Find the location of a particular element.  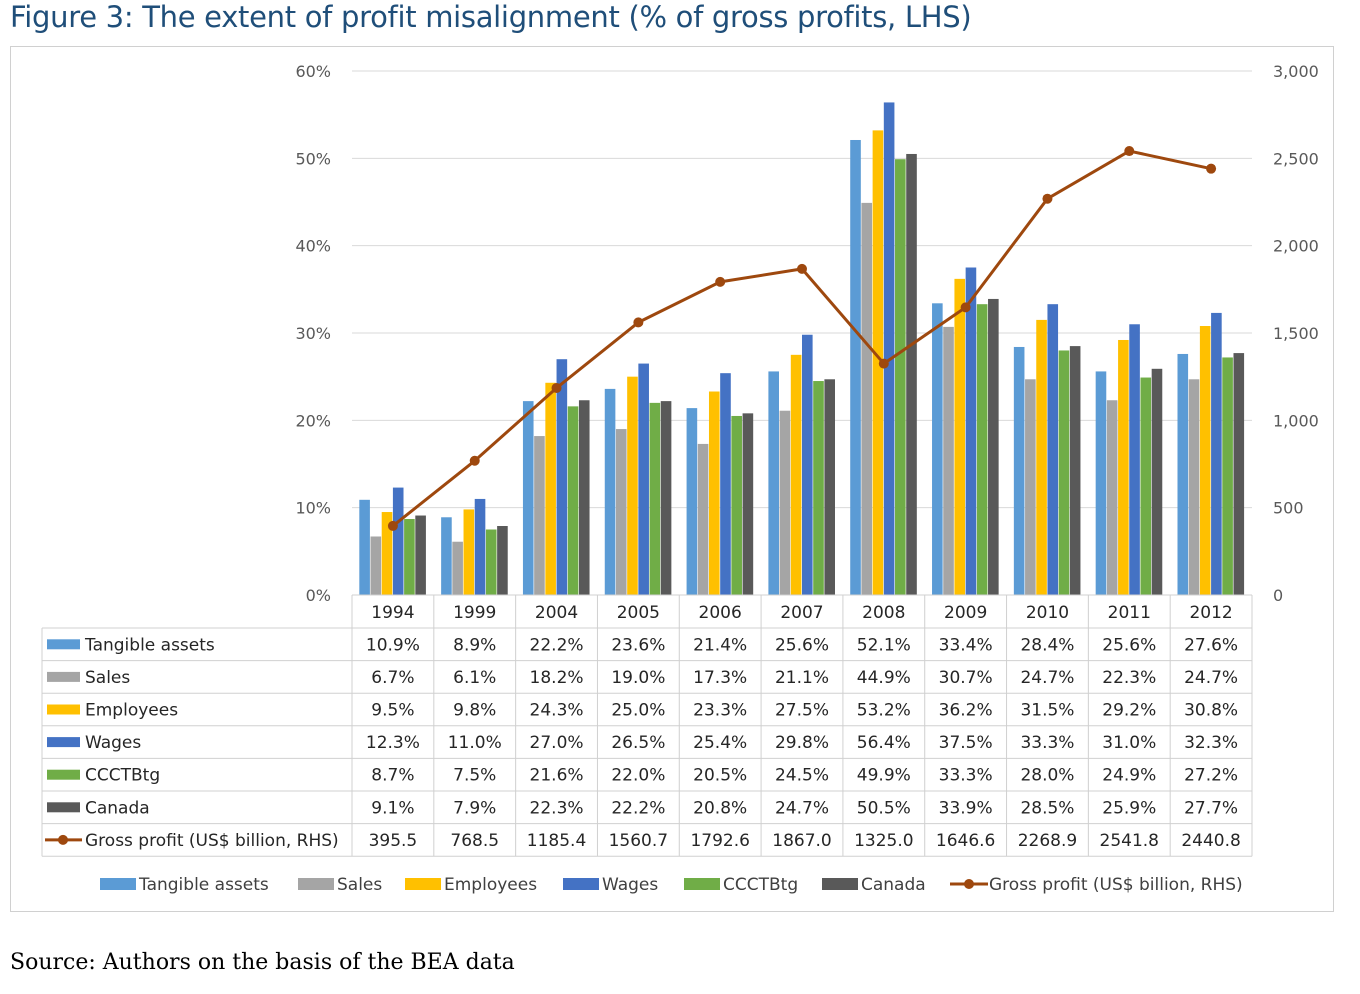

y-axis-tick-label: 0% is located at coordinates (318, 595).